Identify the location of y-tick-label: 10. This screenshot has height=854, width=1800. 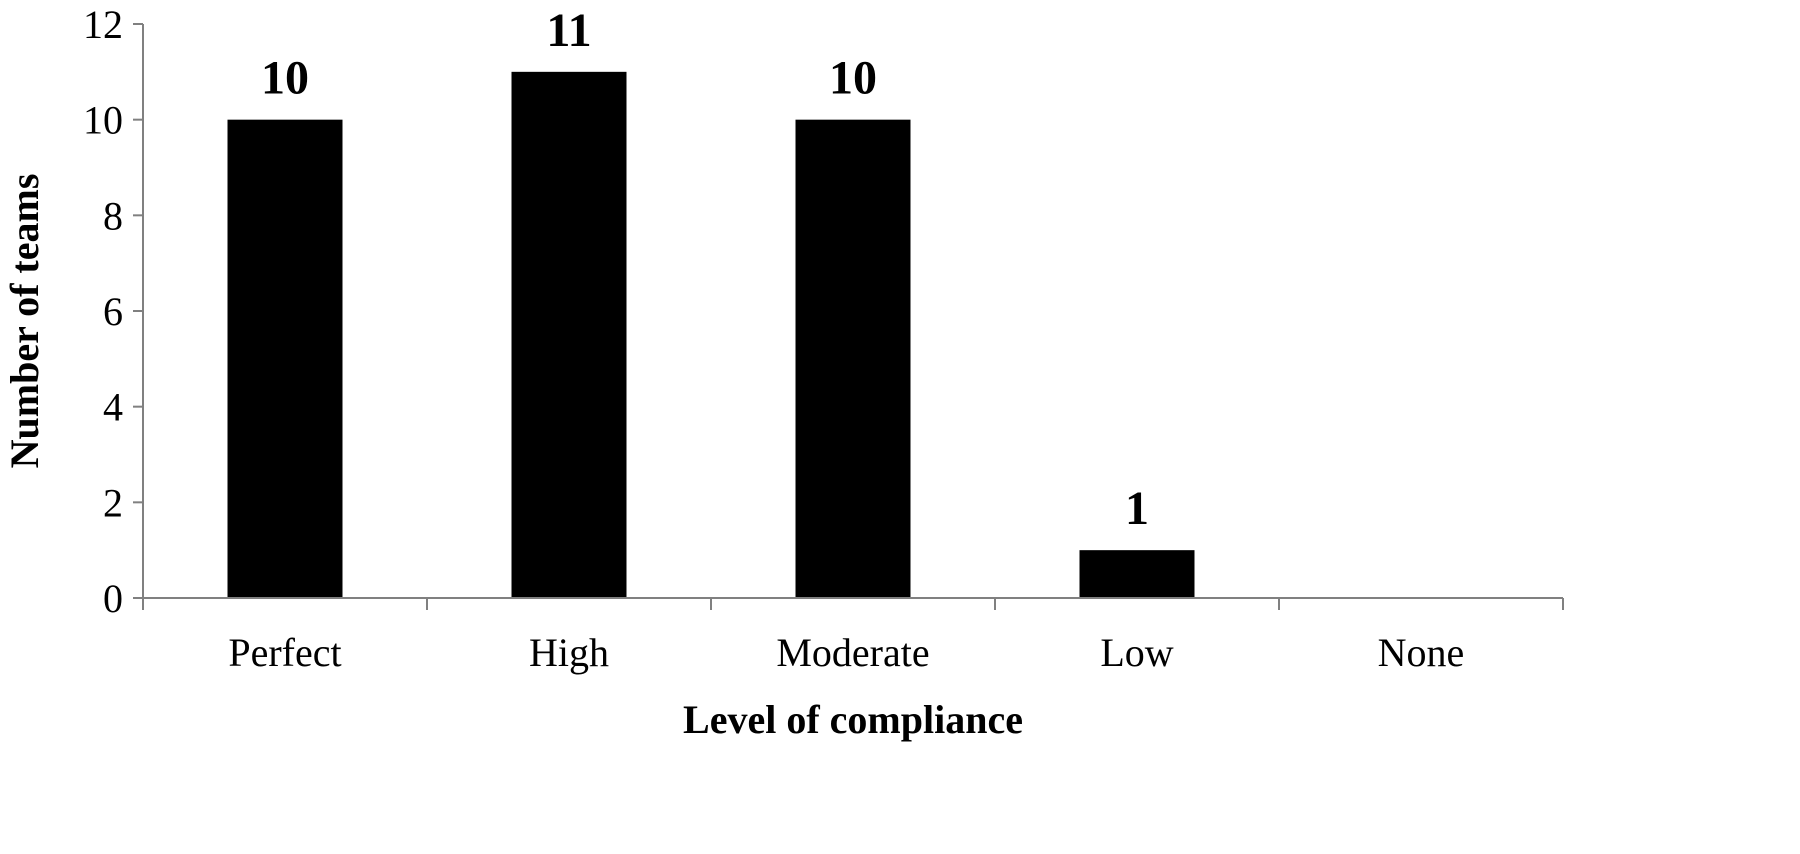
(103, 120).